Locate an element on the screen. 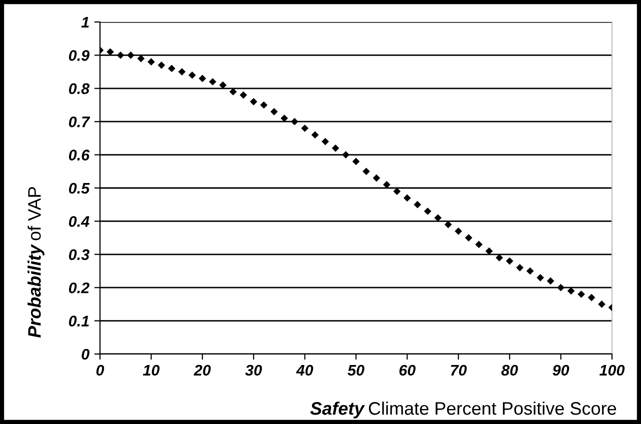 The height and width of the screenshot is (424, 641). y-tick-label: 0.7 is located at coordinates (79, 122).